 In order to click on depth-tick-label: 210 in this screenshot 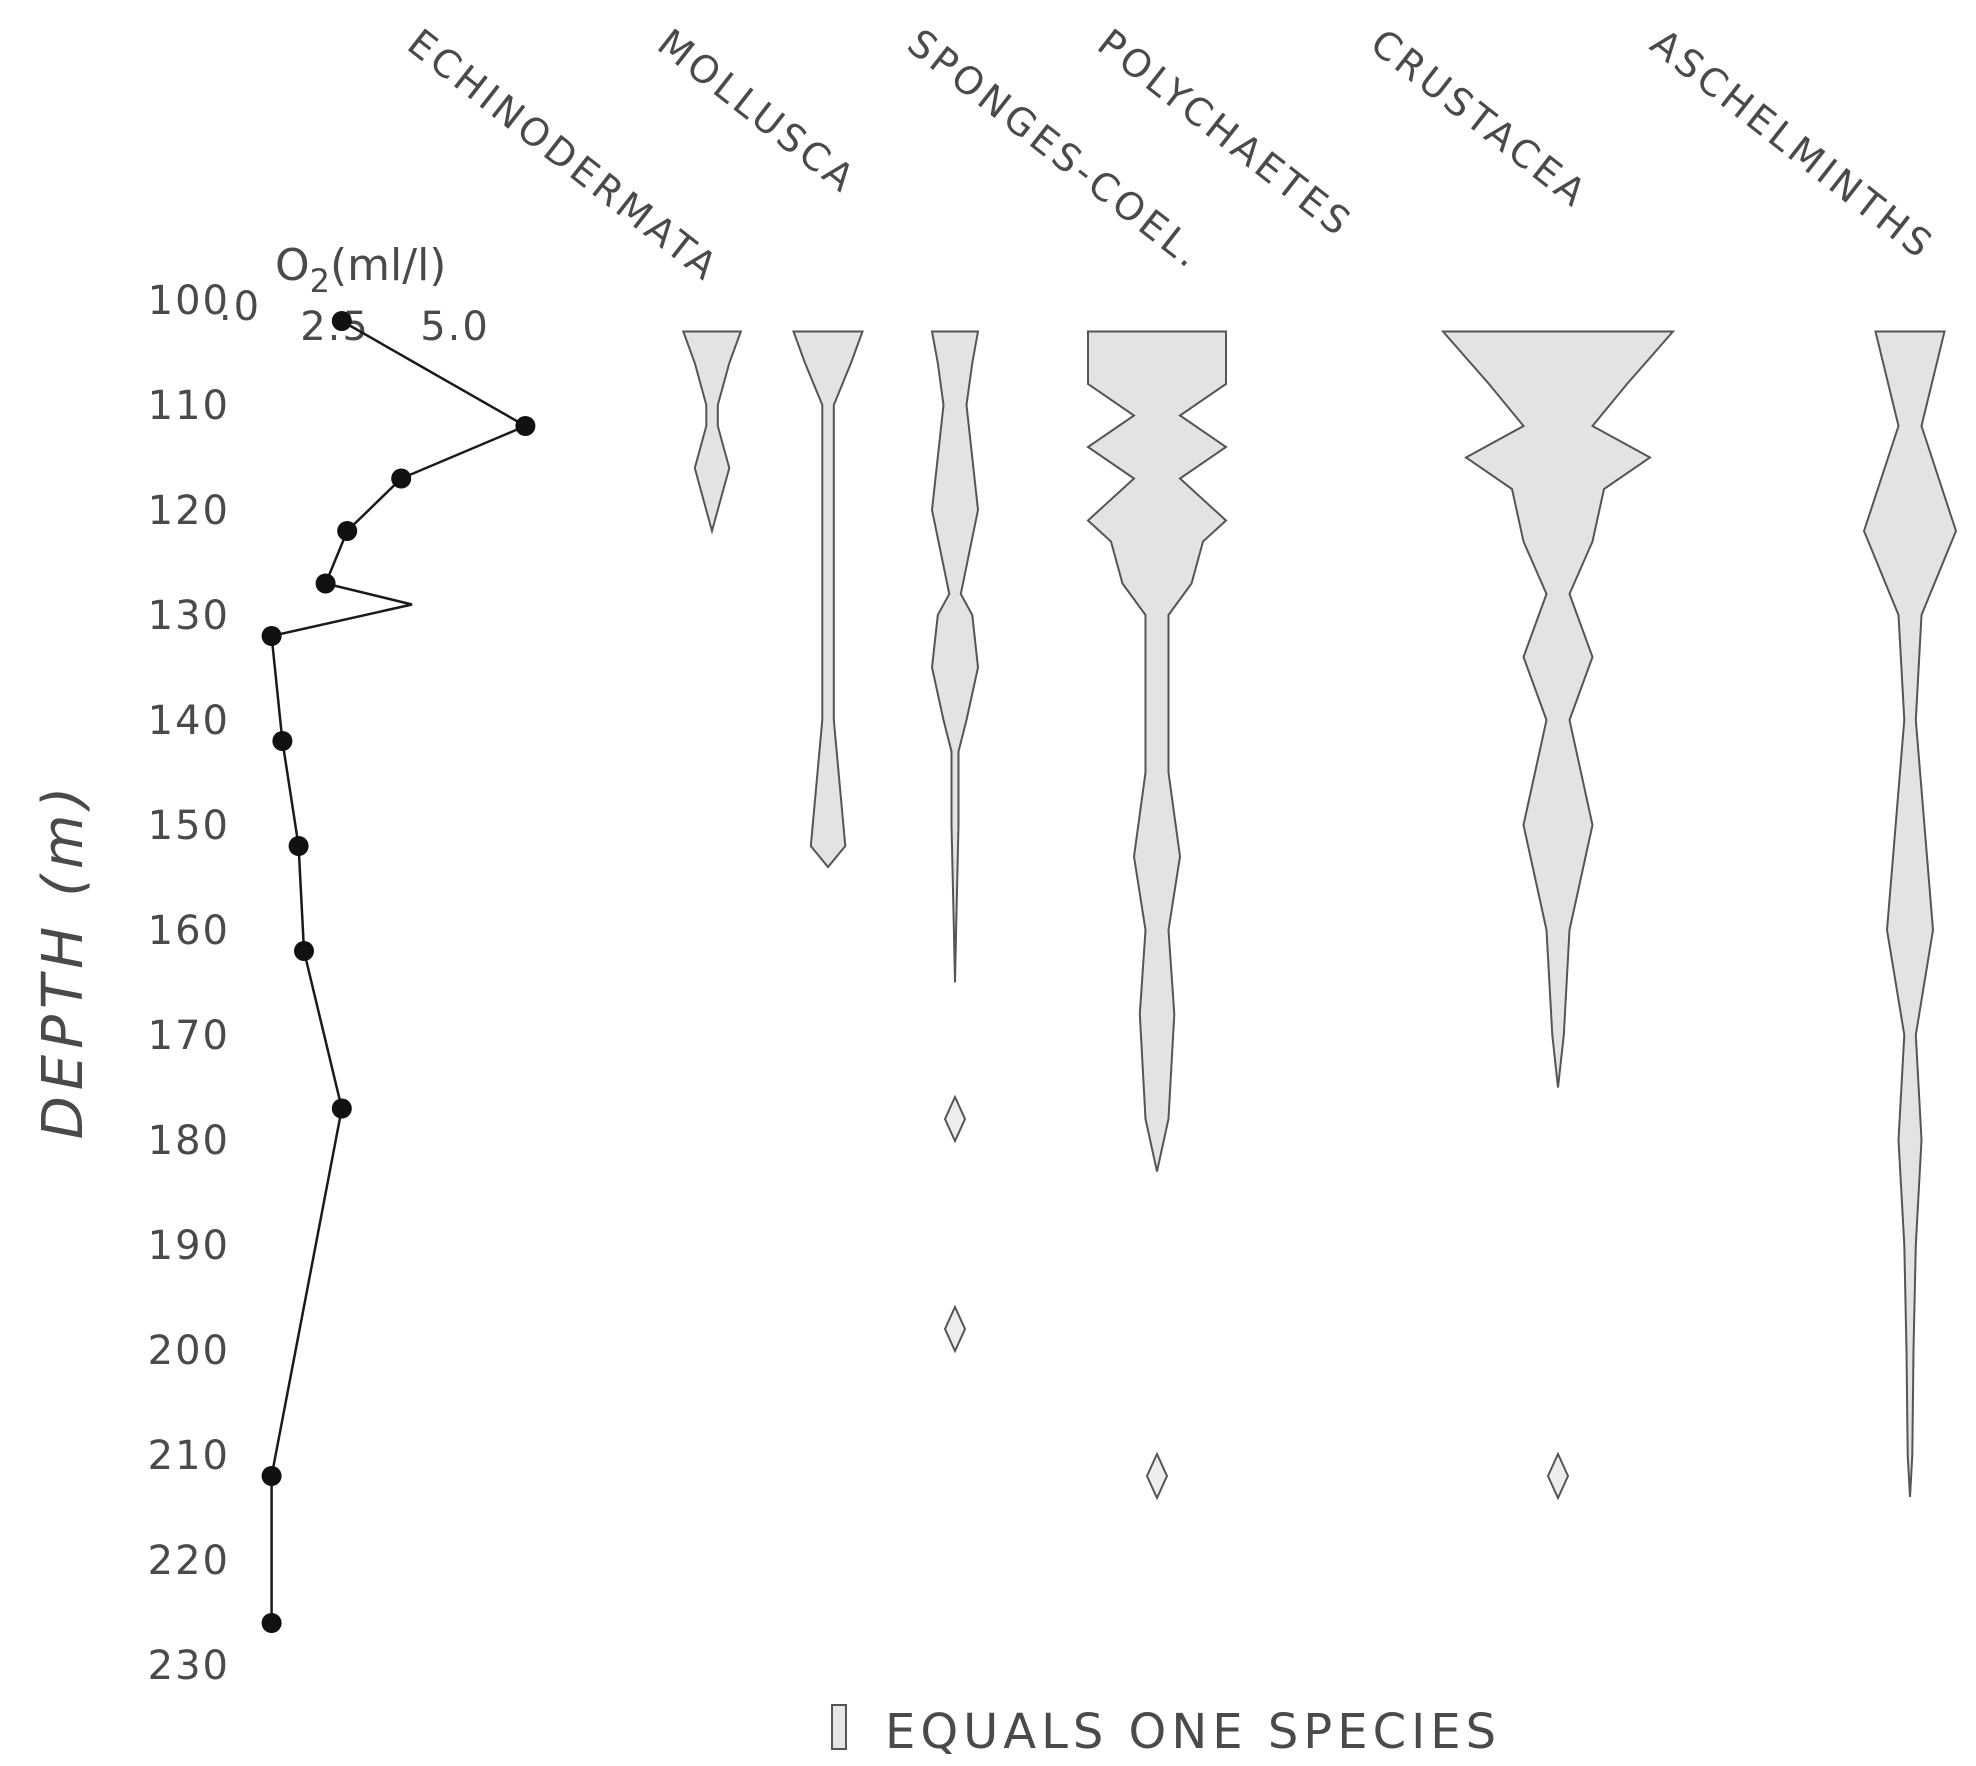, I will do `click(189, 1456)`.